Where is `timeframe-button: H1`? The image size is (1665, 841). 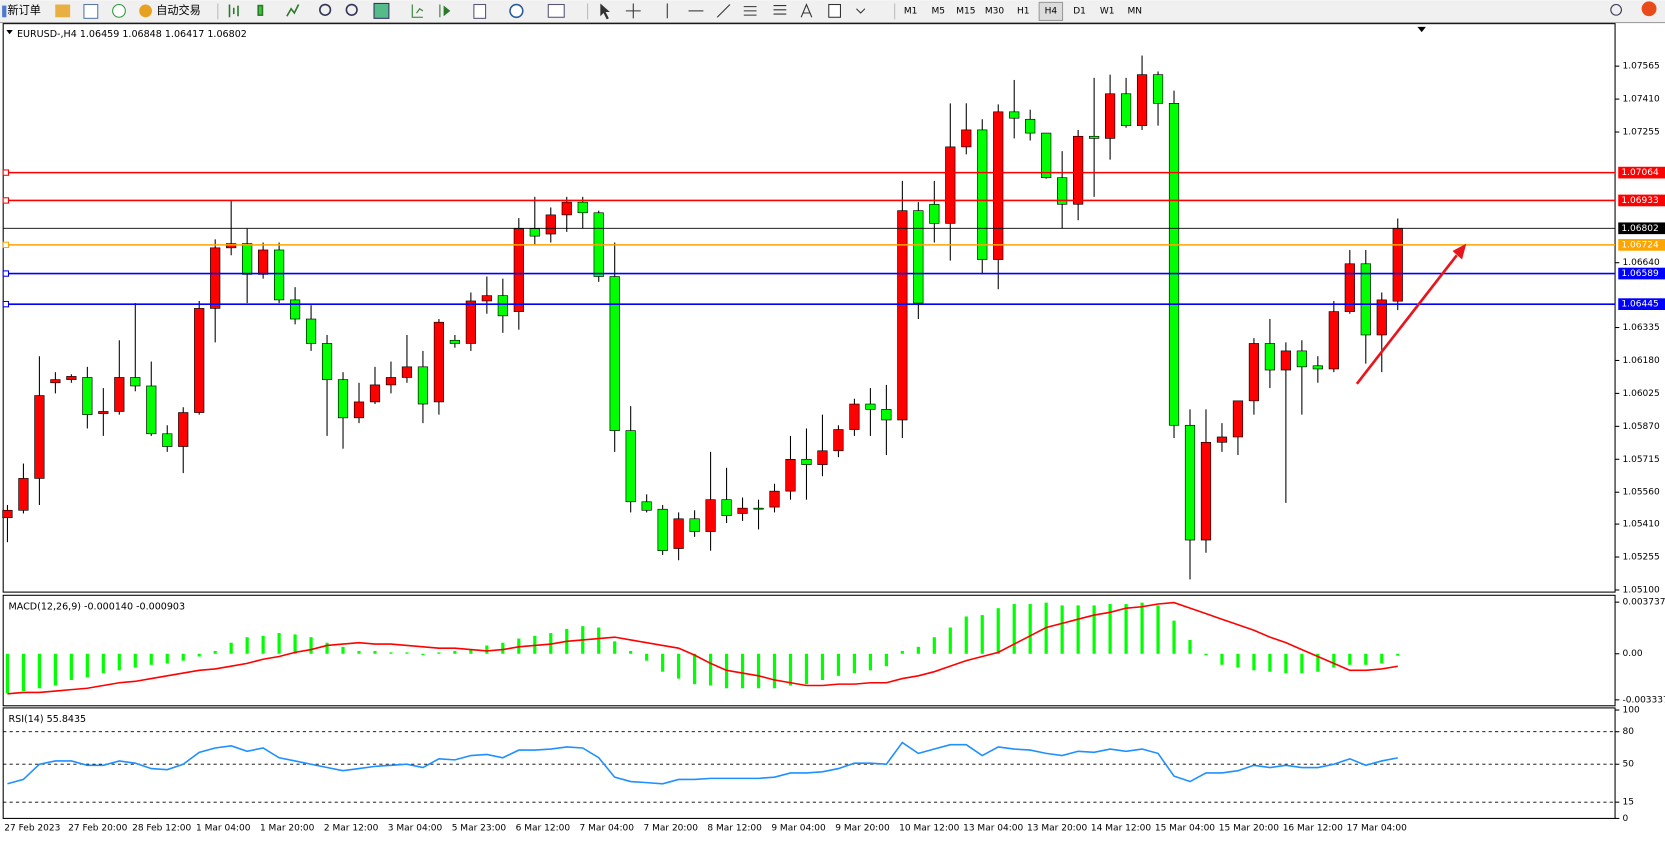 timeframe-button: H1 is located at coordinates (1023, 11).